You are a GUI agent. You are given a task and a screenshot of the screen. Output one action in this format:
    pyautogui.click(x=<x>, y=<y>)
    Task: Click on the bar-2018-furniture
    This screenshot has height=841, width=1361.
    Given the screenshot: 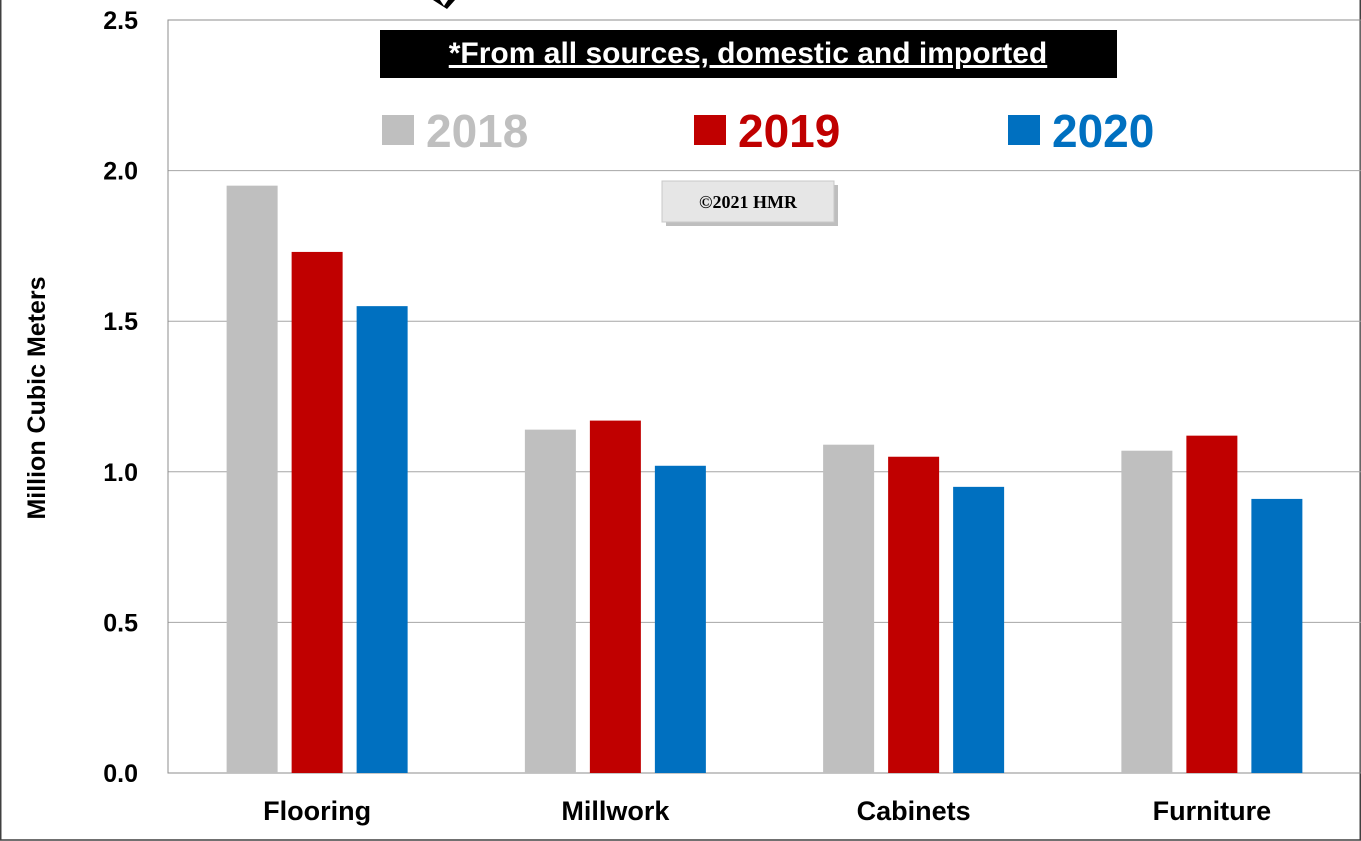 What is the action you would take?
    pyautogui.click(x=1147, y=611)
    